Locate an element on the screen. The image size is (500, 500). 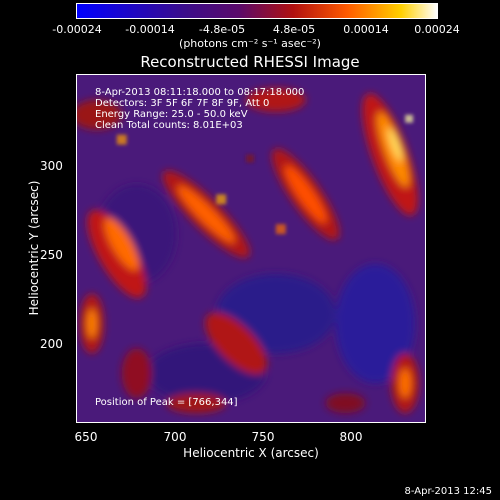
annotation-time-range: 8-Apr-2013 08:11:18.000 to 08:17:18.000 is located at coordinates (200, 92).